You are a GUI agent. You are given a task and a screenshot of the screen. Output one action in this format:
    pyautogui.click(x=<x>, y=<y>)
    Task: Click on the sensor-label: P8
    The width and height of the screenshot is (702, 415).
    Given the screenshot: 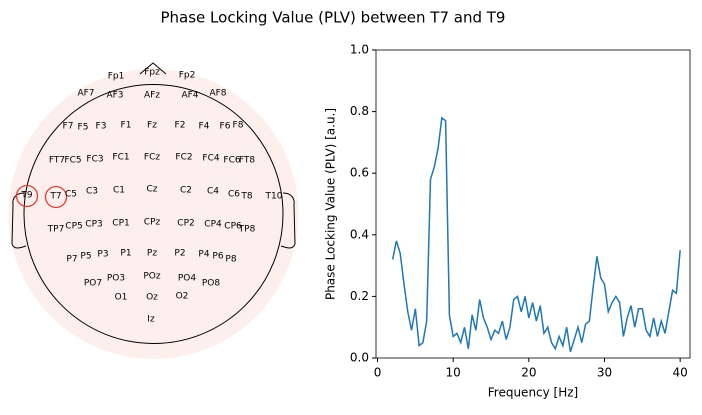 What is the action you would take?
    pyautogui.click(x=230, y=260)
    